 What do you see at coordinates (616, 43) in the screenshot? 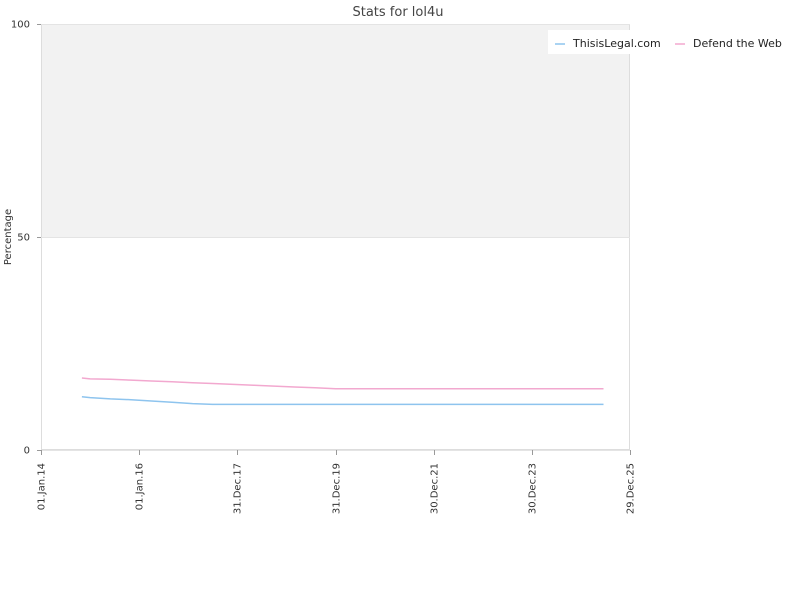
I see `legend-label: ThisisLegal.com` at bounding box center [616, 43].